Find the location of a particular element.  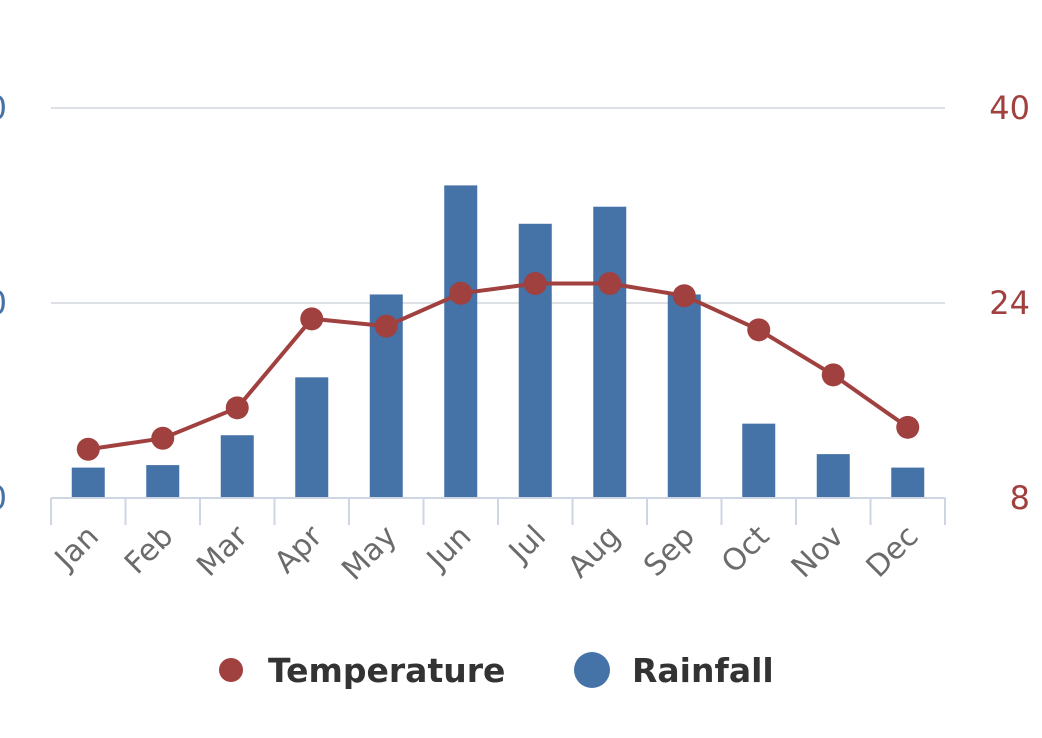

rainfall-bar-jun is located at coordinates (461, 341).